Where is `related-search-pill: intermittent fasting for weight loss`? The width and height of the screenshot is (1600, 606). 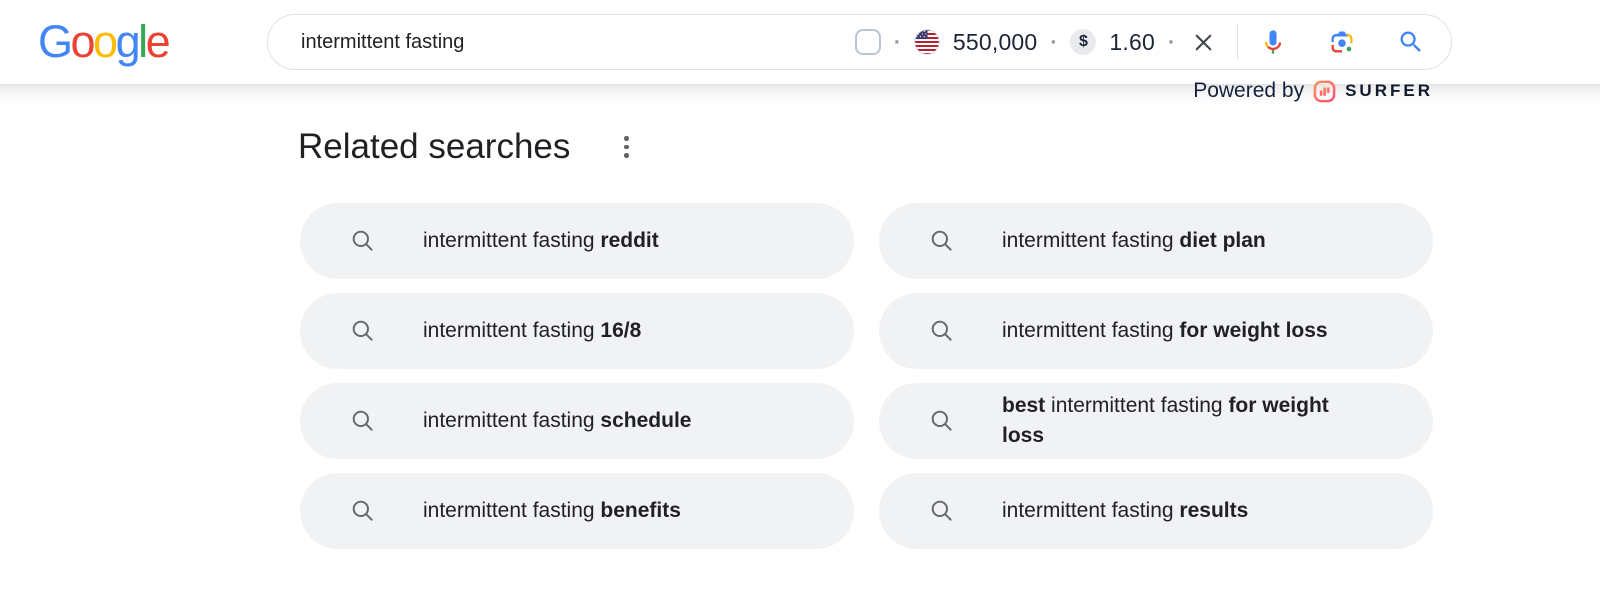
related-search-pill: intermittent fasting for weight loss is located at coordinates (1156, 331).